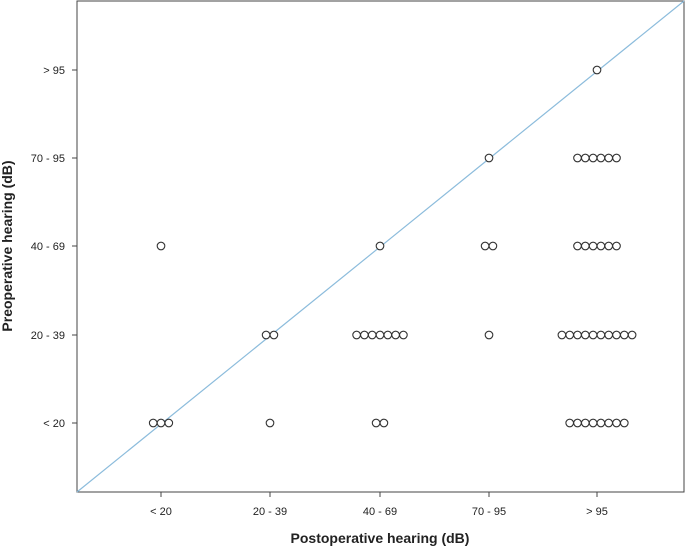  What do you see at coordinates (7, 245) in the screenshot?
I see `y-axis-title: Preoperative hearing (dB)` at bounding box center [7, 245].